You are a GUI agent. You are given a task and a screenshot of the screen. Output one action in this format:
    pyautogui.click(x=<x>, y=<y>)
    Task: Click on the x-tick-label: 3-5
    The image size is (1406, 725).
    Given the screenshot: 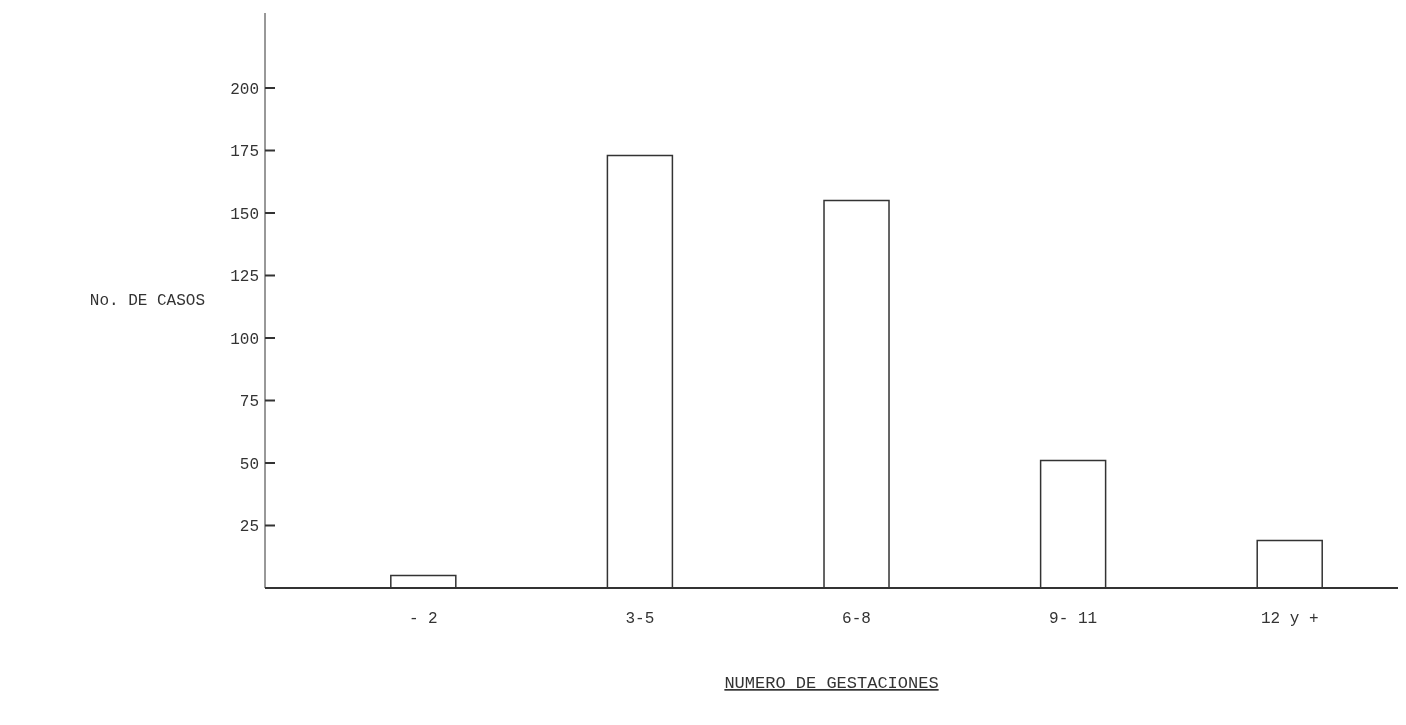 What is the action you would take?
    pyautogui.click(x=640, y=619)
    